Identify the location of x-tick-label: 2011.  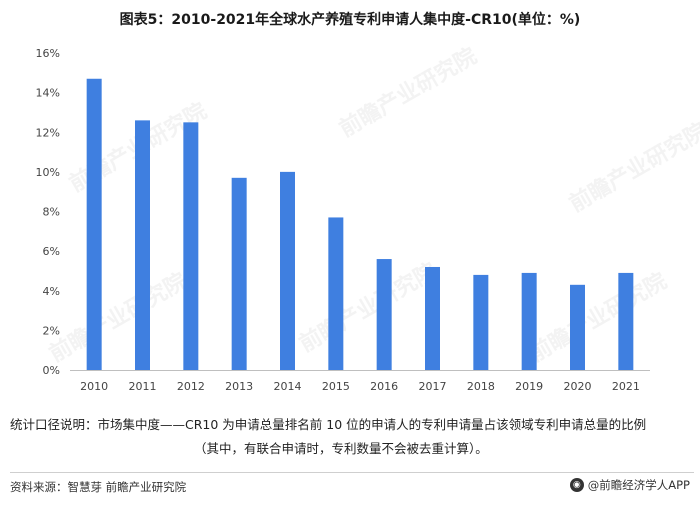
(143, 386).